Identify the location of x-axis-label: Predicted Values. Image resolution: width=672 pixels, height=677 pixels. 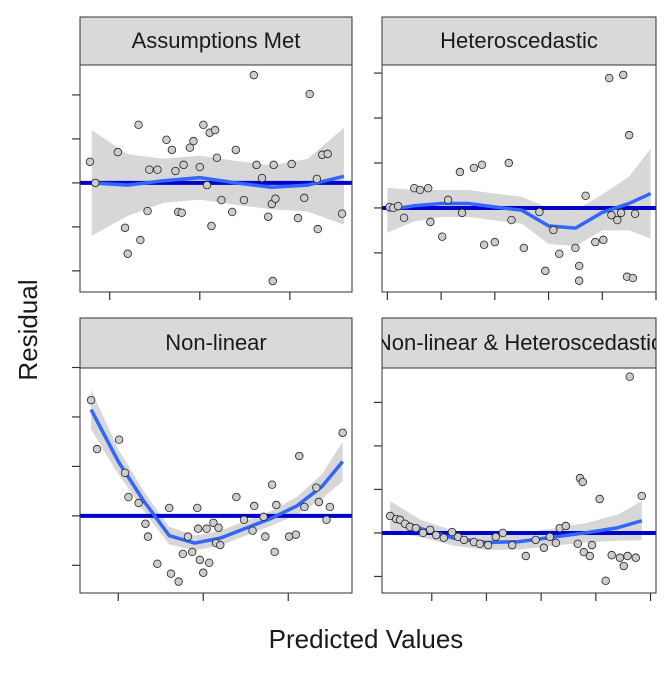
(366, 639).